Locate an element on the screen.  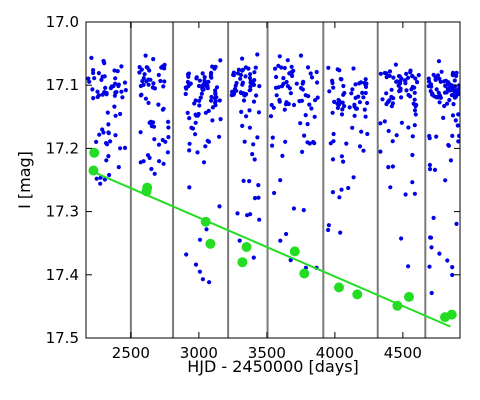
y-tick-label: 17.5 is located at coordinates (62, 338).